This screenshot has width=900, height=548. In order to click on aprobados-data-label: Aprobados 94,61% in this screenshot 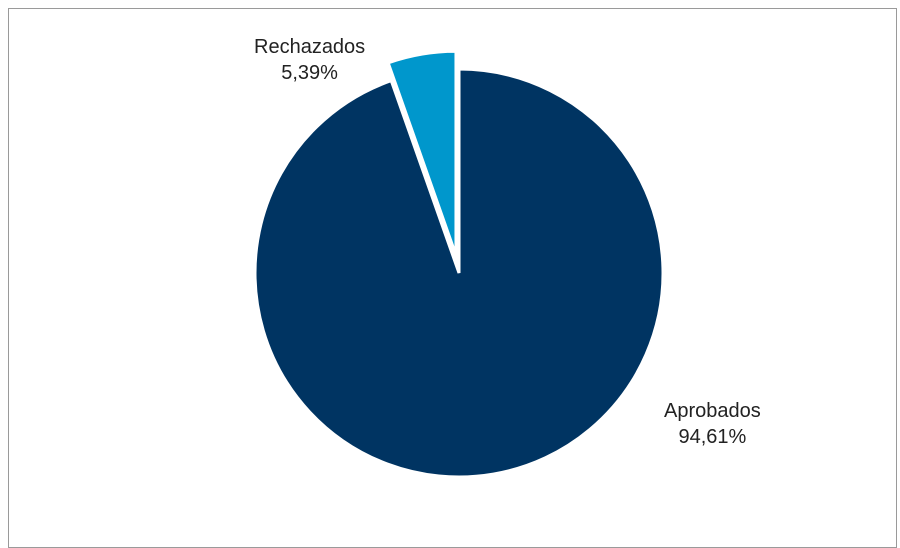, I will do `click(712, 424)`.